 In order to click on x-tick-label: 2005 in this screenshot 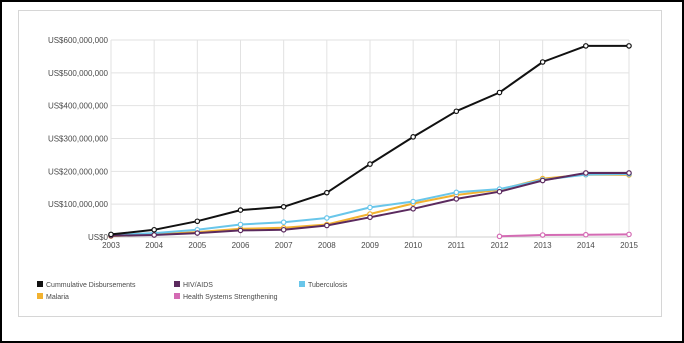, I will do `click(197, 245)`.